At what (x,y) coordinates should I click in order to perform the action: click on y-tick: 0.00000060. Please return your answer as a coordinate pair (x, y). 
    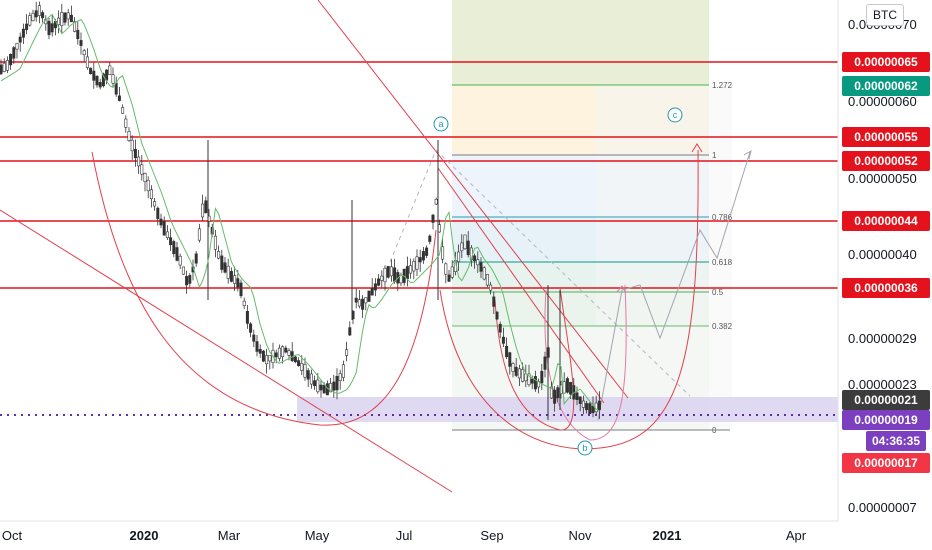
    Looking at the image, I should click on (882, 101).